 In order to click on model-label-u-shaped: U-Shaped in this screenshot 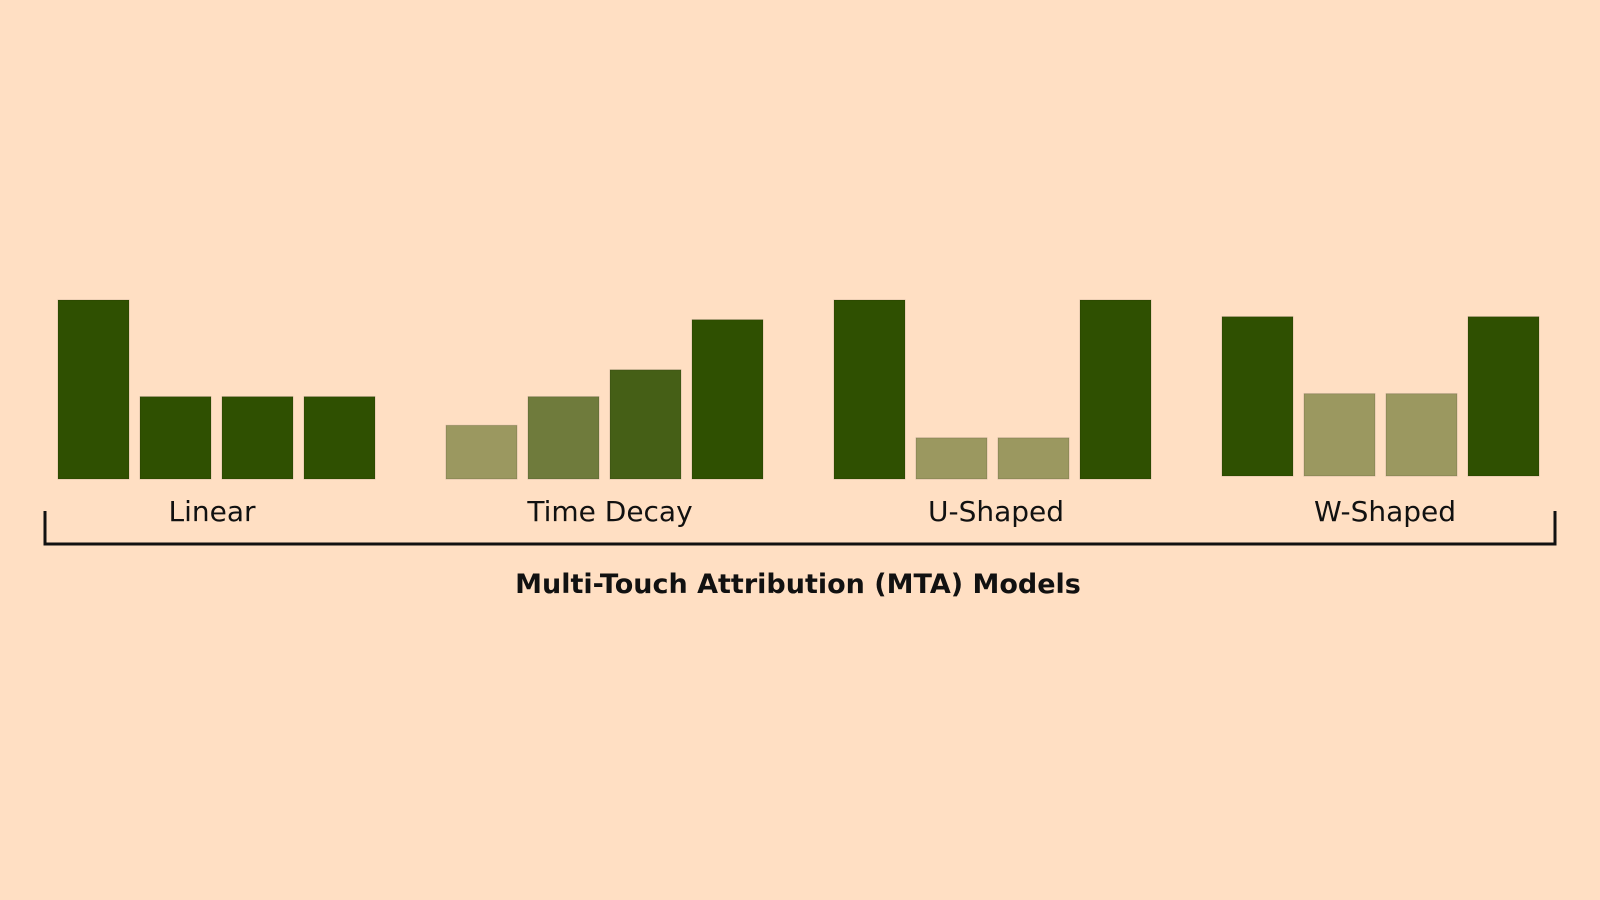, I will do `click(996, 511)`.